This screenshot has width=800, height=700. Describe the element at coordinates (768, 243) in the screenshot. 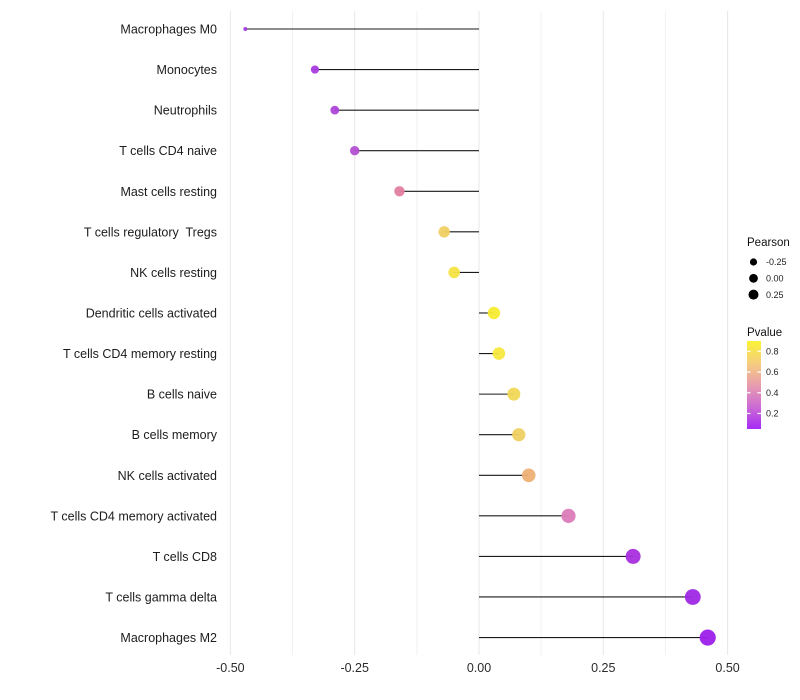

I see `legend-pearson-title: Pearson` at that location.